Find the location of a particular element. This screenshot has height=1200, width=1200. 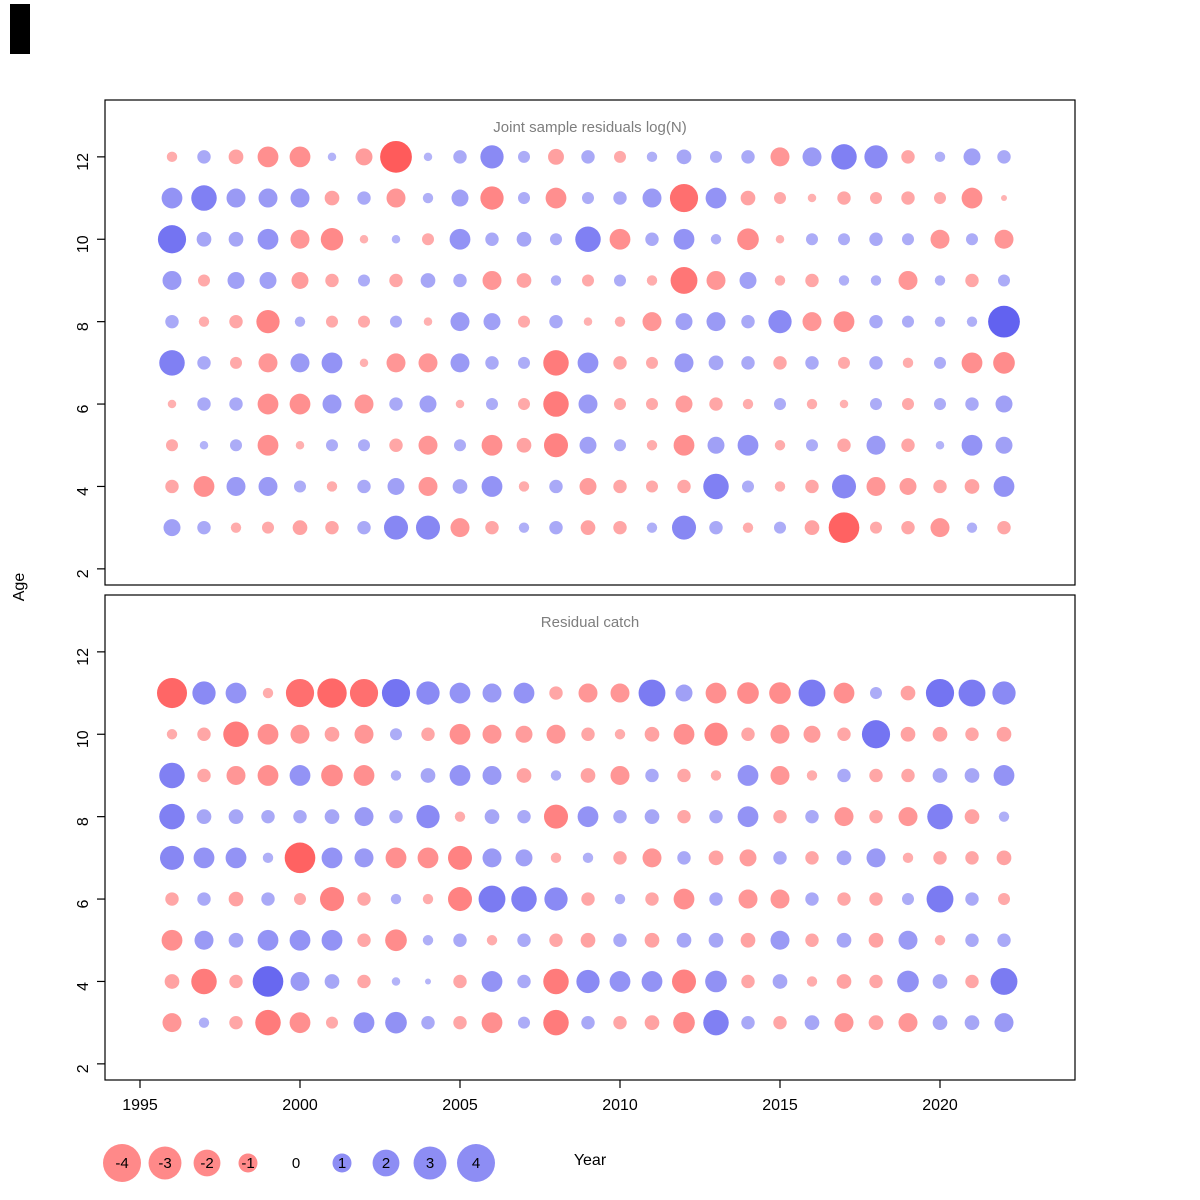

panel-title-log-n: Joint sample residuals log(N) is located at coordinates (590, 127).